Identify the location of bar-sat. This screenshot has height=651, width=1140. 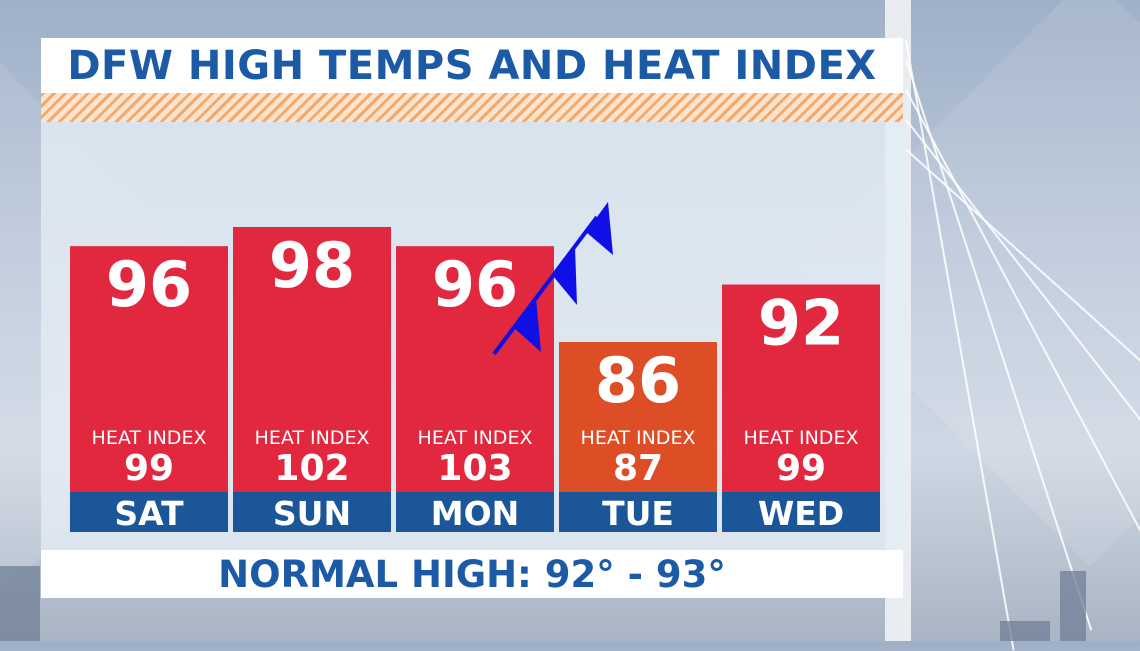
(149, 369).